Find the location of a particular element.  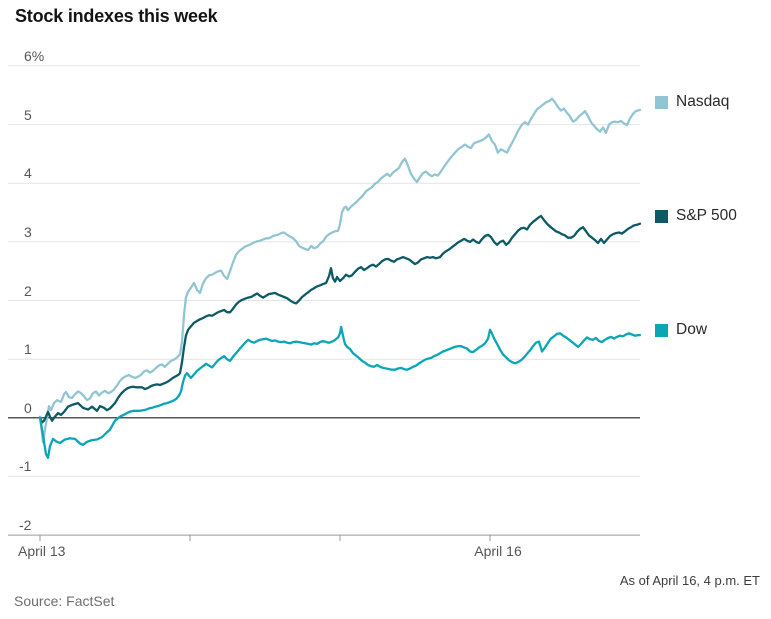

y-axis-label: -1 is located at coordinates (25, 466).